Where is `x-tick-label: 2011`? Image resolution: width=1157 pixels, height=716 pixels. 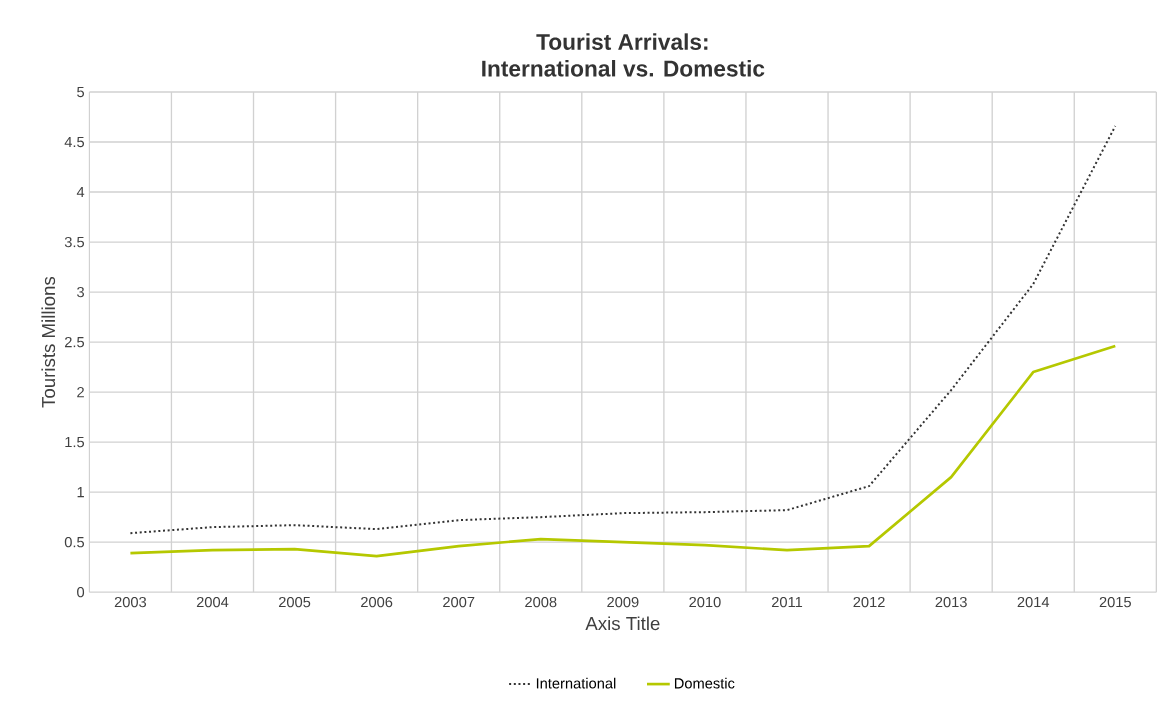
x-tick-label: 2011 is located at coordinates (787, 602).